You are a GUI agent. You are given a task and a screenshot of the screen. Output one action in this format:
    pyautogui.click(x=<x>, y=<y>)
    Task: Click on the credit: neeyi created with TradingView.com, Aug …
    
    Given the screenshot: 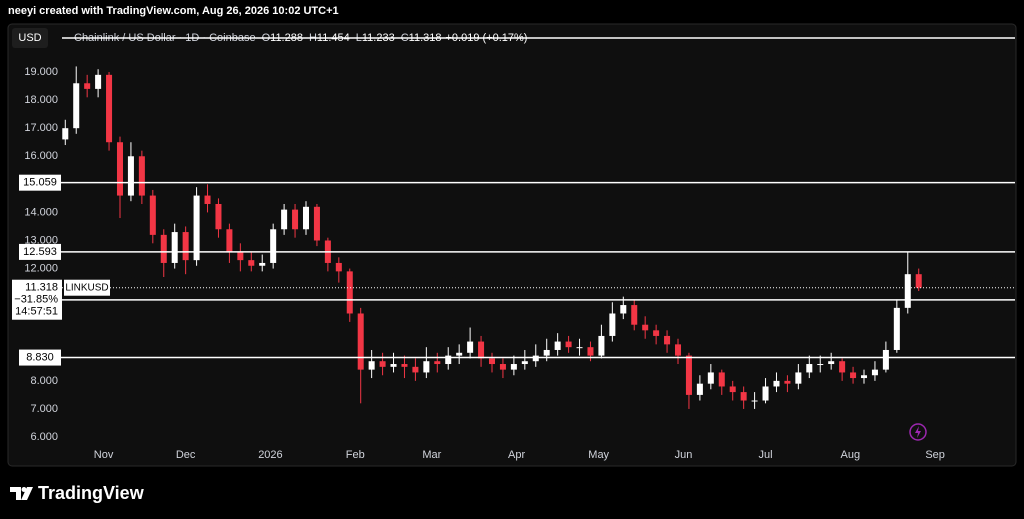 What is the action you would take?
    pyautogui.click(x=173, y=11)
    